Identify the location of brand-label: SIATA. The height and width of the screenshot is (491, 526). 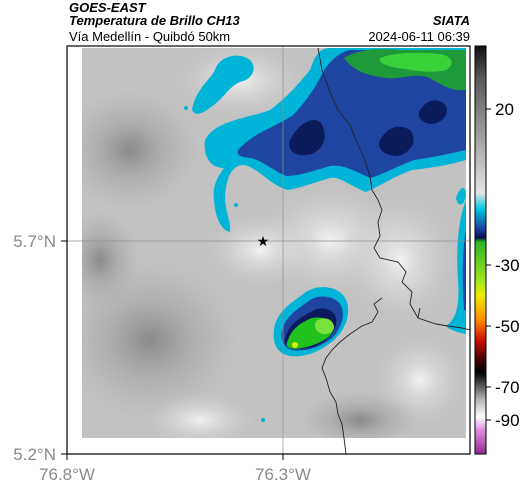
(451, 20).